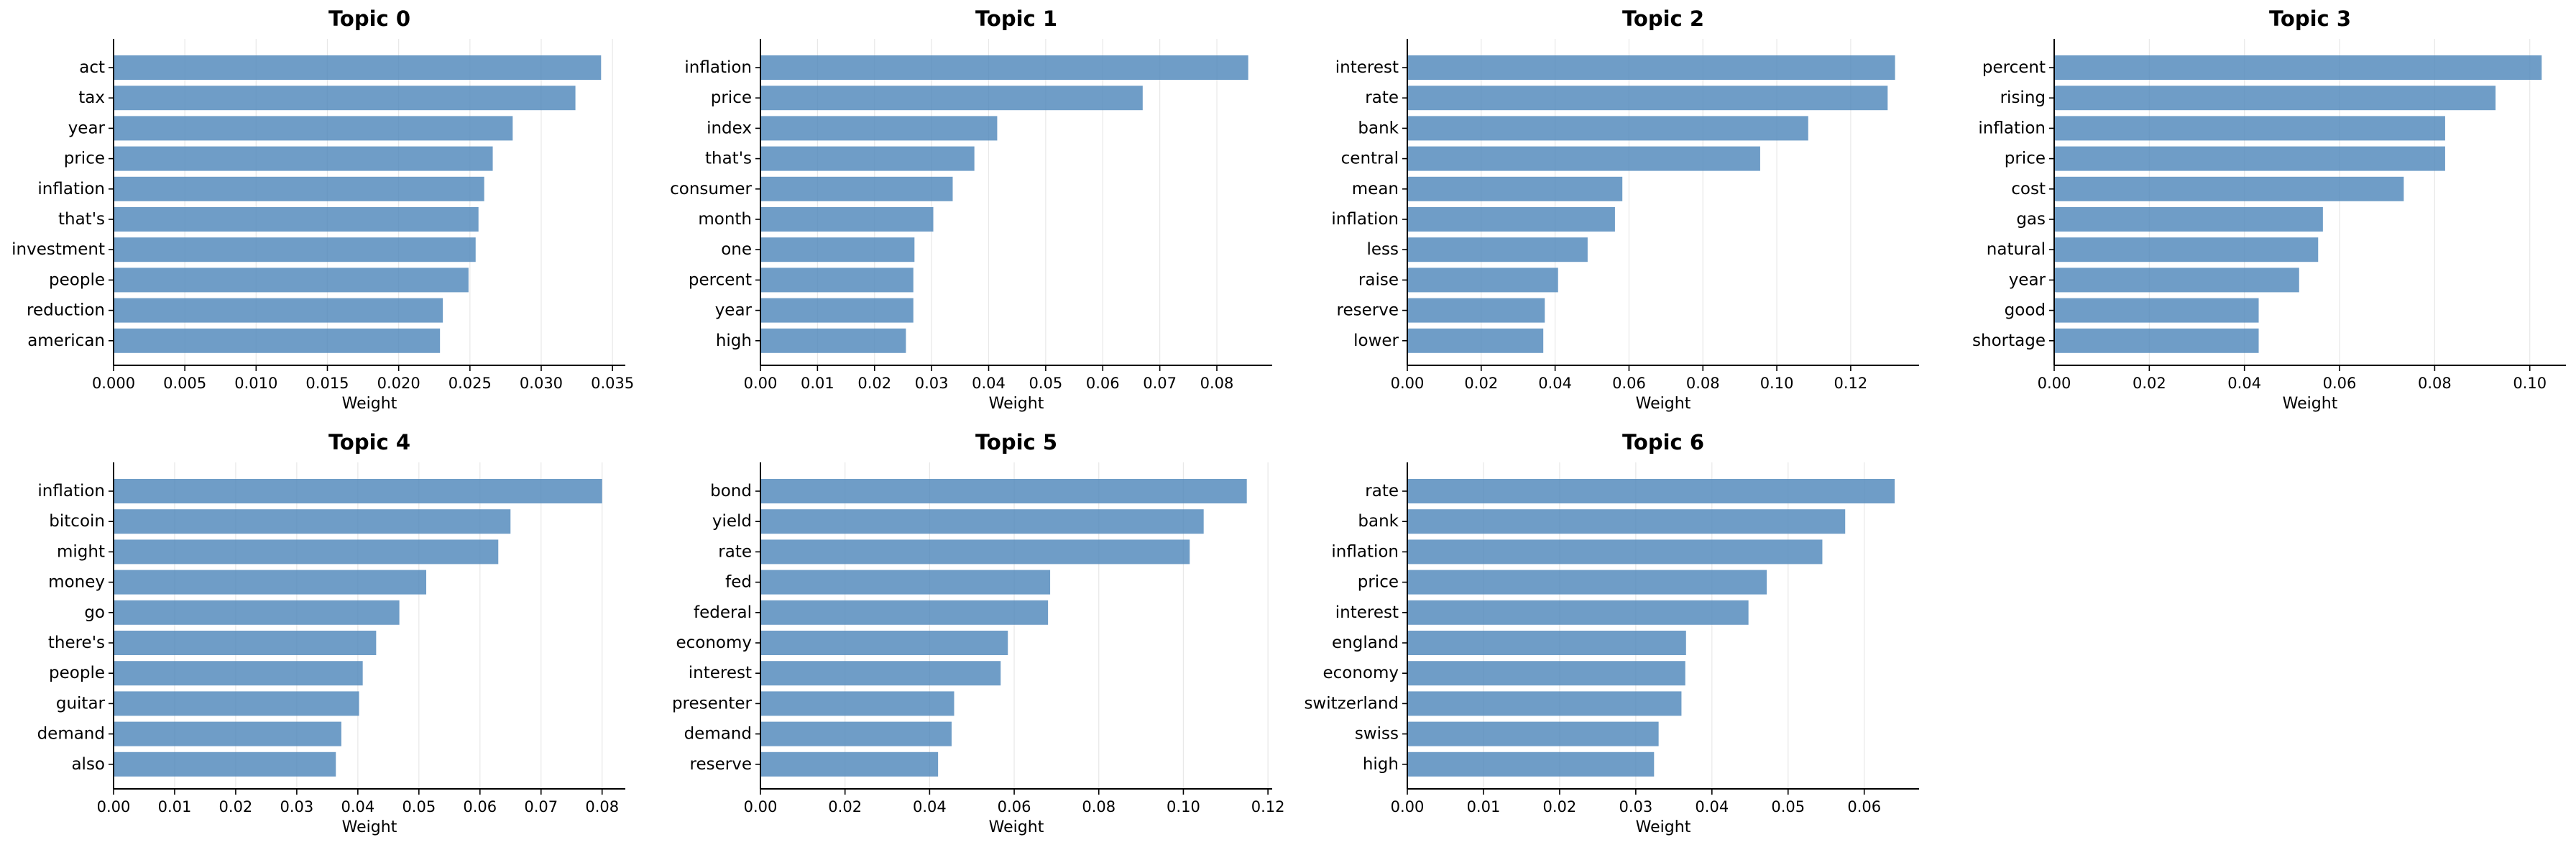 Image resolution: width=2576 pixels, height=850 pixels. What do you see at coordinates (2014, 67) in the screenshot?
I see `category-label: percent` at bounding box center [2014, 67].